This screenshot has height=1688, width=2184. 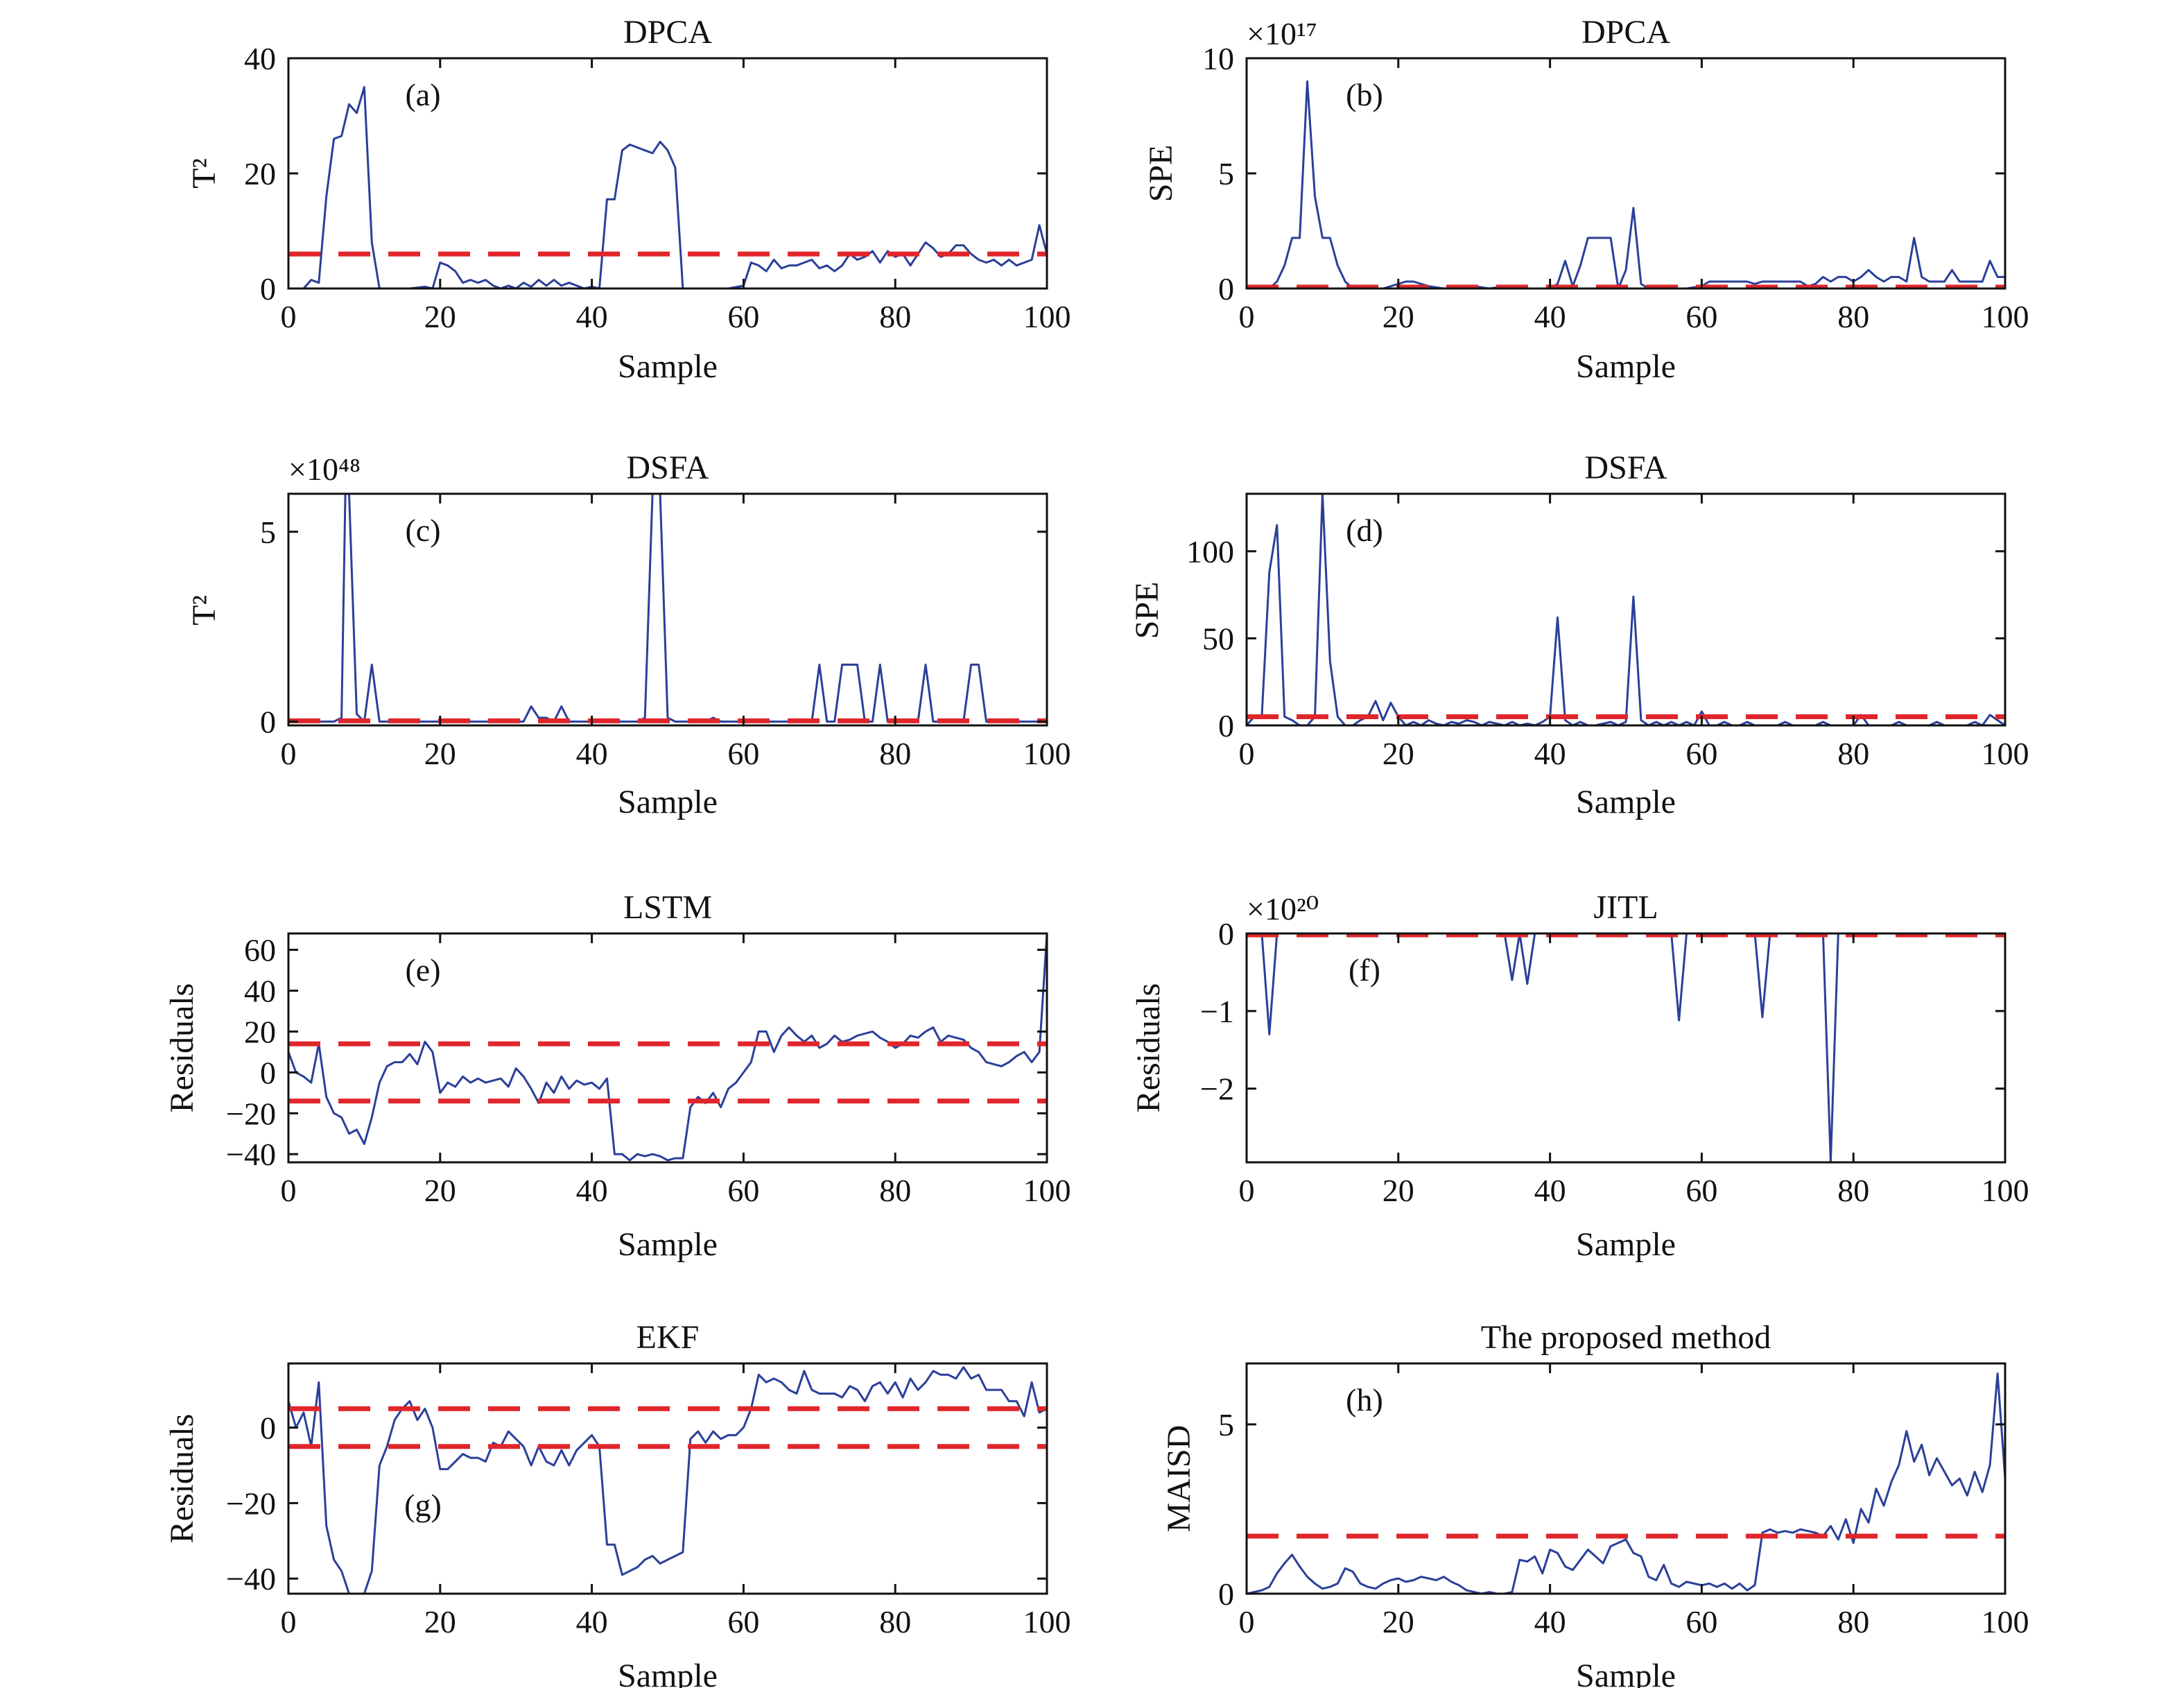 What do you see at coordinates (260, 951) in the screenshot?
I see `y-tick-label: 60` at bounding box center [260, 951].